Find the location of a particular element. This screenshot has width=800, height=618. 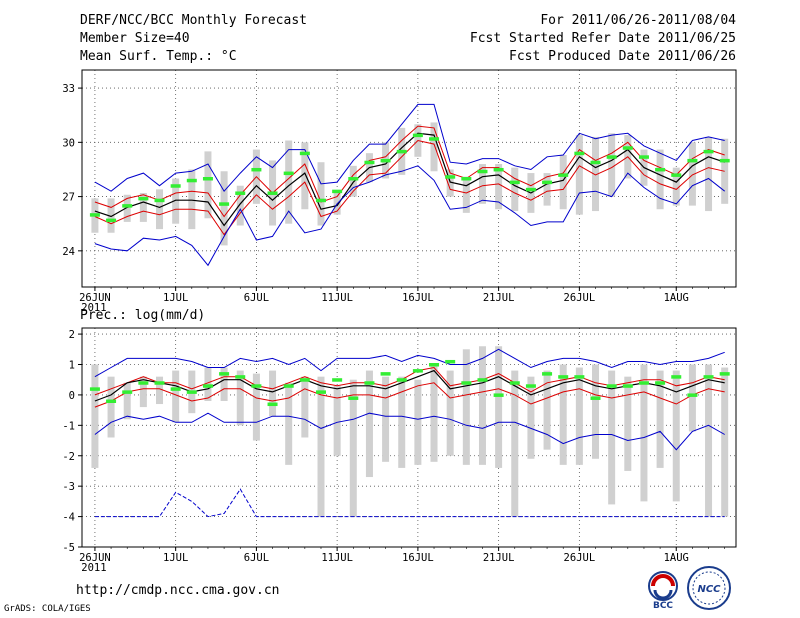

y-tick-label: 27 is located at coordinates (68, 198).